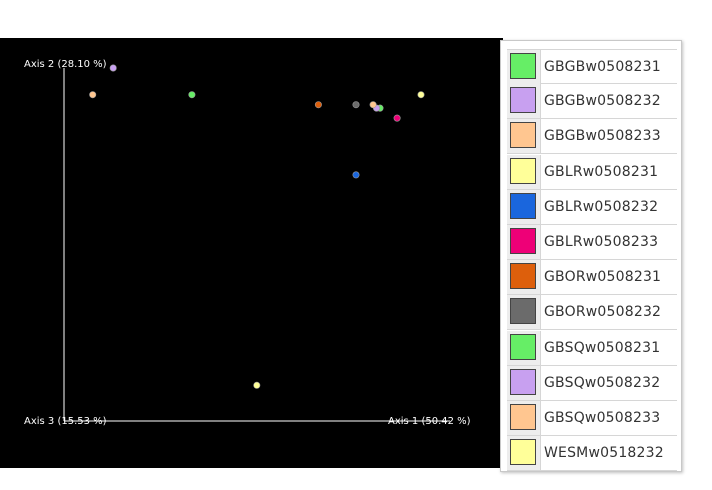  What do you see at coordinates (602, 382) in the screenshot?
I see `legend-label: GBSQw0508232` at bounding box center [602, 382].